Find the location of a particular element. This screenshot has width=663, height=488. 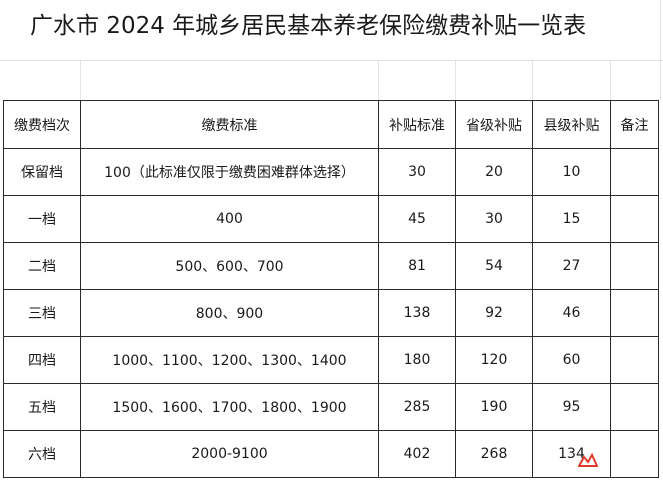

logo-stroke is located at coordinates (588, 459).